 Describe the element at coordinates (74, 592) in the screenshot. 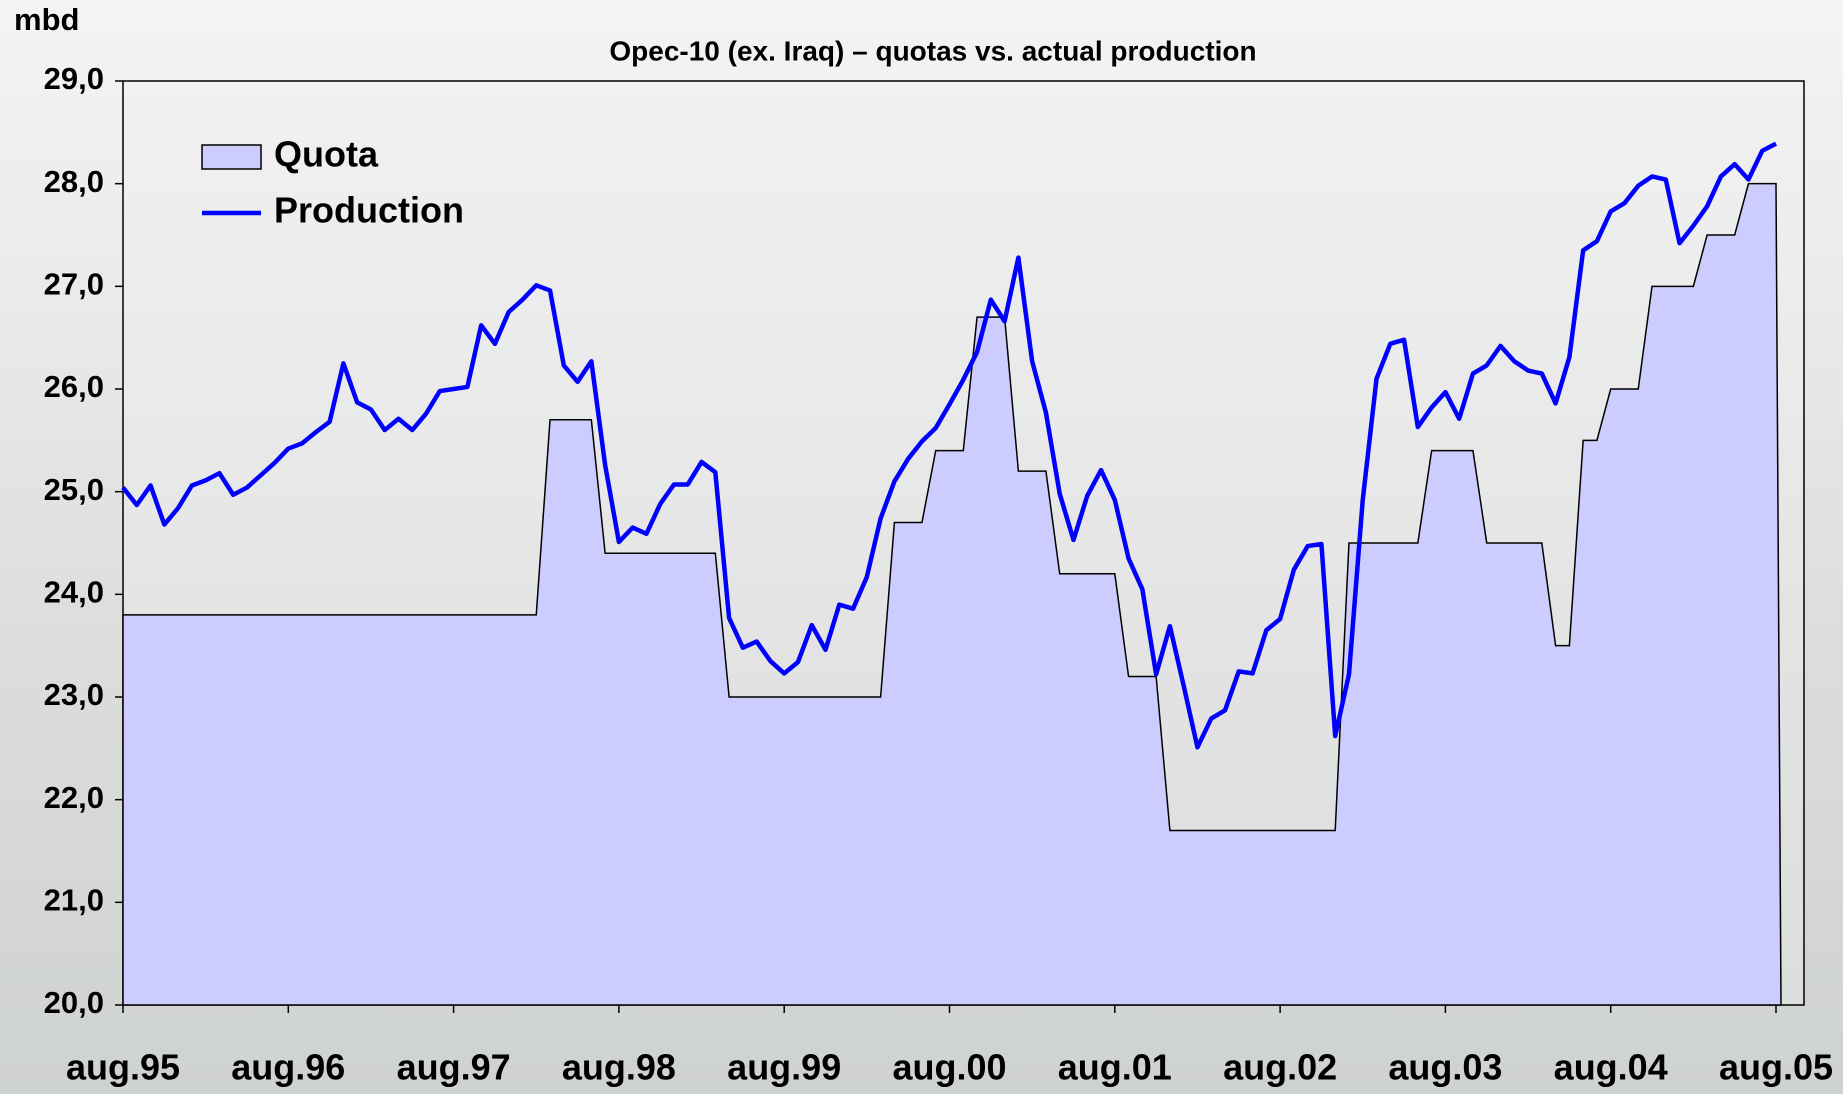

I see `y-tick-label: 24,0` at that location.